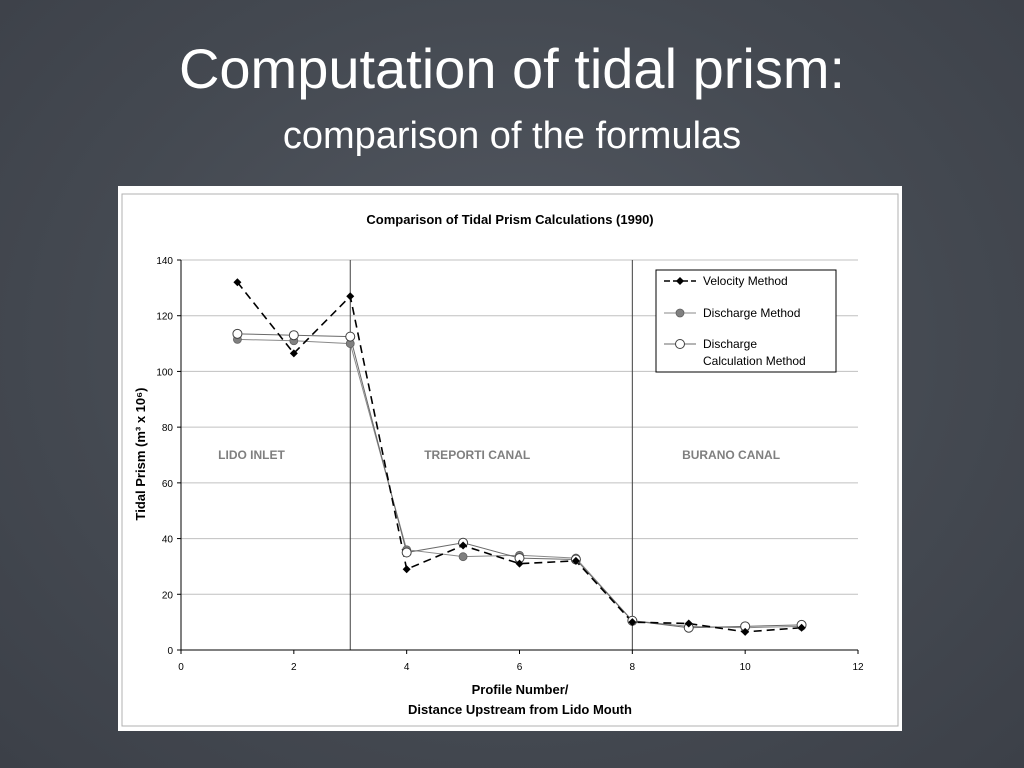  What do you see at coordinates (477, 455) in the screenshot?
I see `region-label: TREPORTI CANAL` at bounding box center [477, 455].